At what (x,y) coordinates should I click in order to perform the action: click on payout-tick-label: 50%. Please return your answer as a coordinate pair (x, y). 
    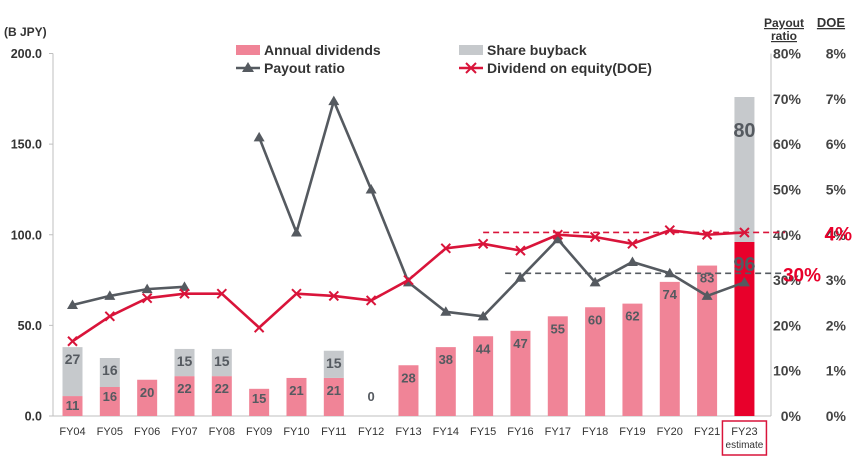
    Looking at the image, I should click on (787, 189).